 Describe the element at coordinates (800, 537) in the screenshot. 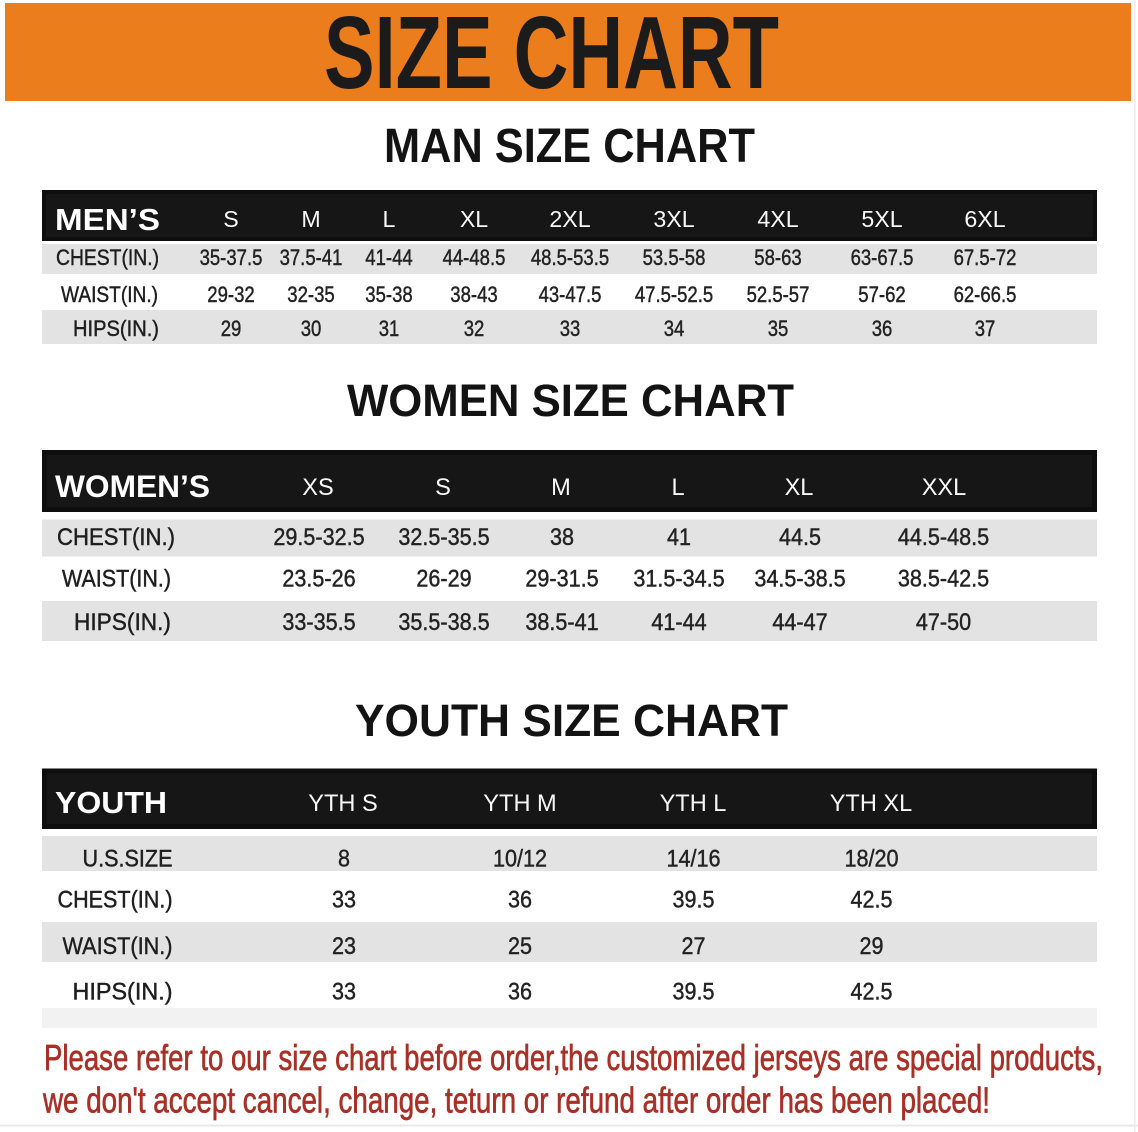

I see `svg-text: 44.5` at that location.